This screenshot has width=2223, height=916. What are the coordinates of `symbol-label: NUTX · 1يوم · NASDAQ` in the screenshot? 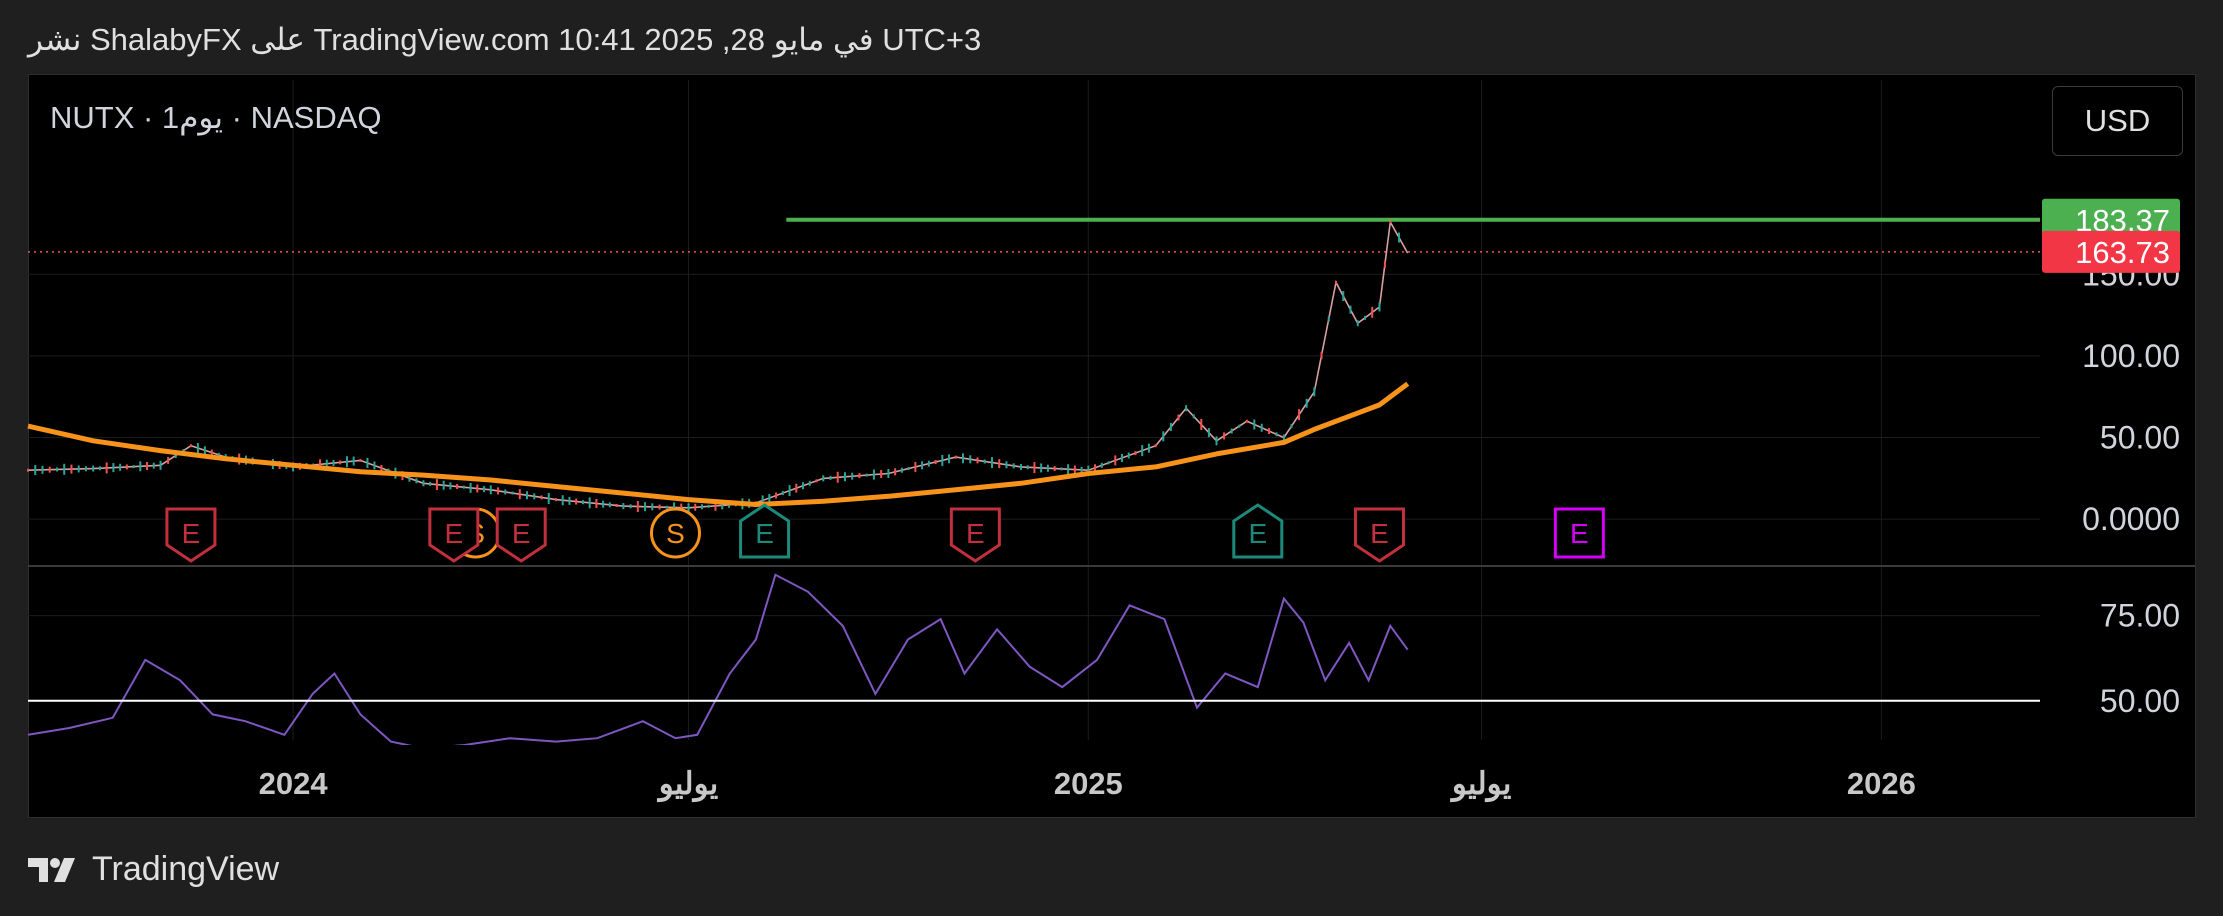 It's located at (216, 117).